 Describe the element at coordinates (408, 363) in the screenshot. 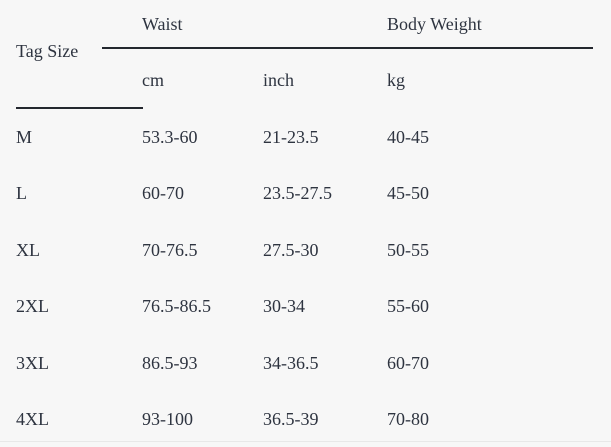

I see `weight-kg-value: 60-70` at that location.